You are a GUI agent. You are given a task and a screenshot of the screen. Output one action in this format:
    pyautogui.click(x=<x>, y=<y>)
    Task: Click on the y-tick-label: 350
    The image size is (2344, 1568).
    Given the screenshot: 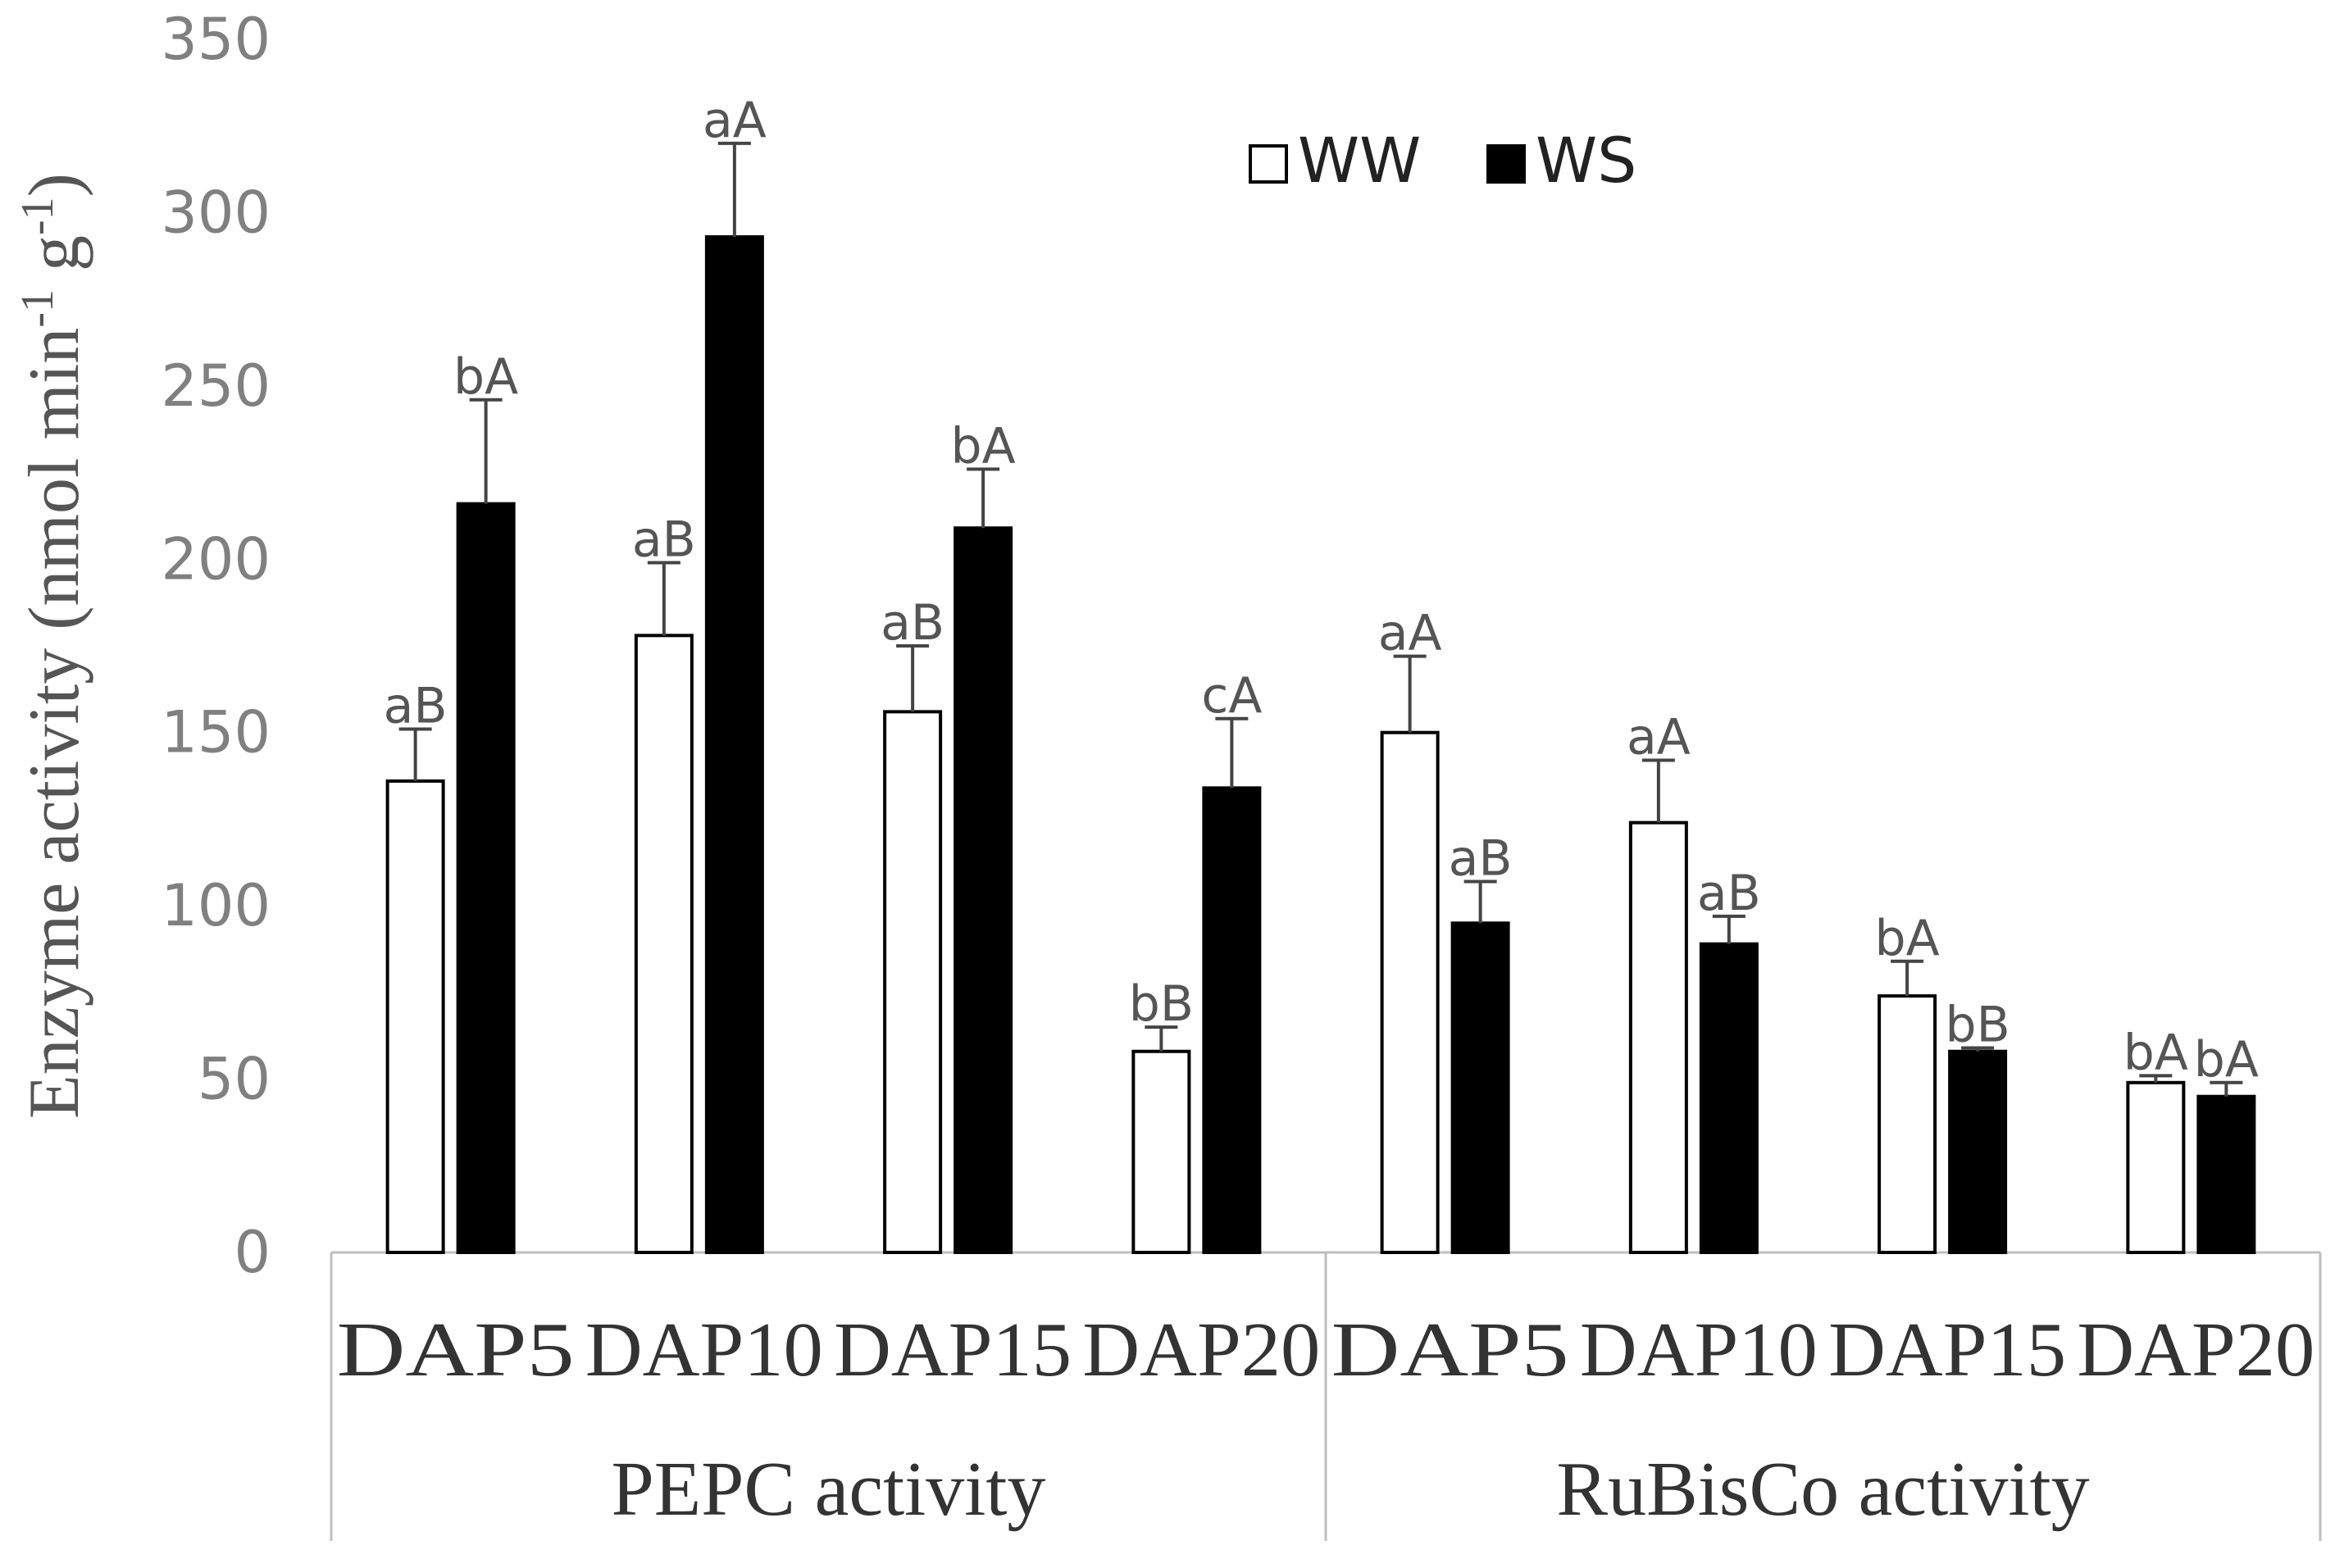 What is the action you would take?
    pyautogui.click(x=216, y=39)
    